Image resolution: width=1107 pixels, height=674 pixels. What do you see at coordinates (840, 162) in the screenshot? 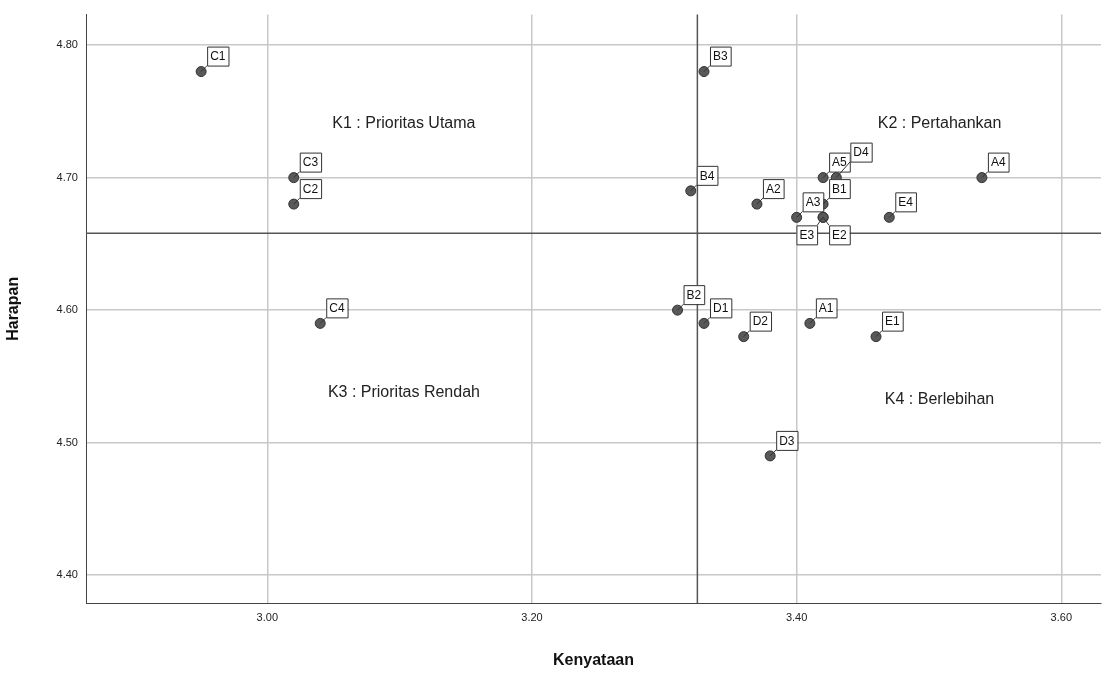
I see `annotation: A5` at bounding box center [840, 162].